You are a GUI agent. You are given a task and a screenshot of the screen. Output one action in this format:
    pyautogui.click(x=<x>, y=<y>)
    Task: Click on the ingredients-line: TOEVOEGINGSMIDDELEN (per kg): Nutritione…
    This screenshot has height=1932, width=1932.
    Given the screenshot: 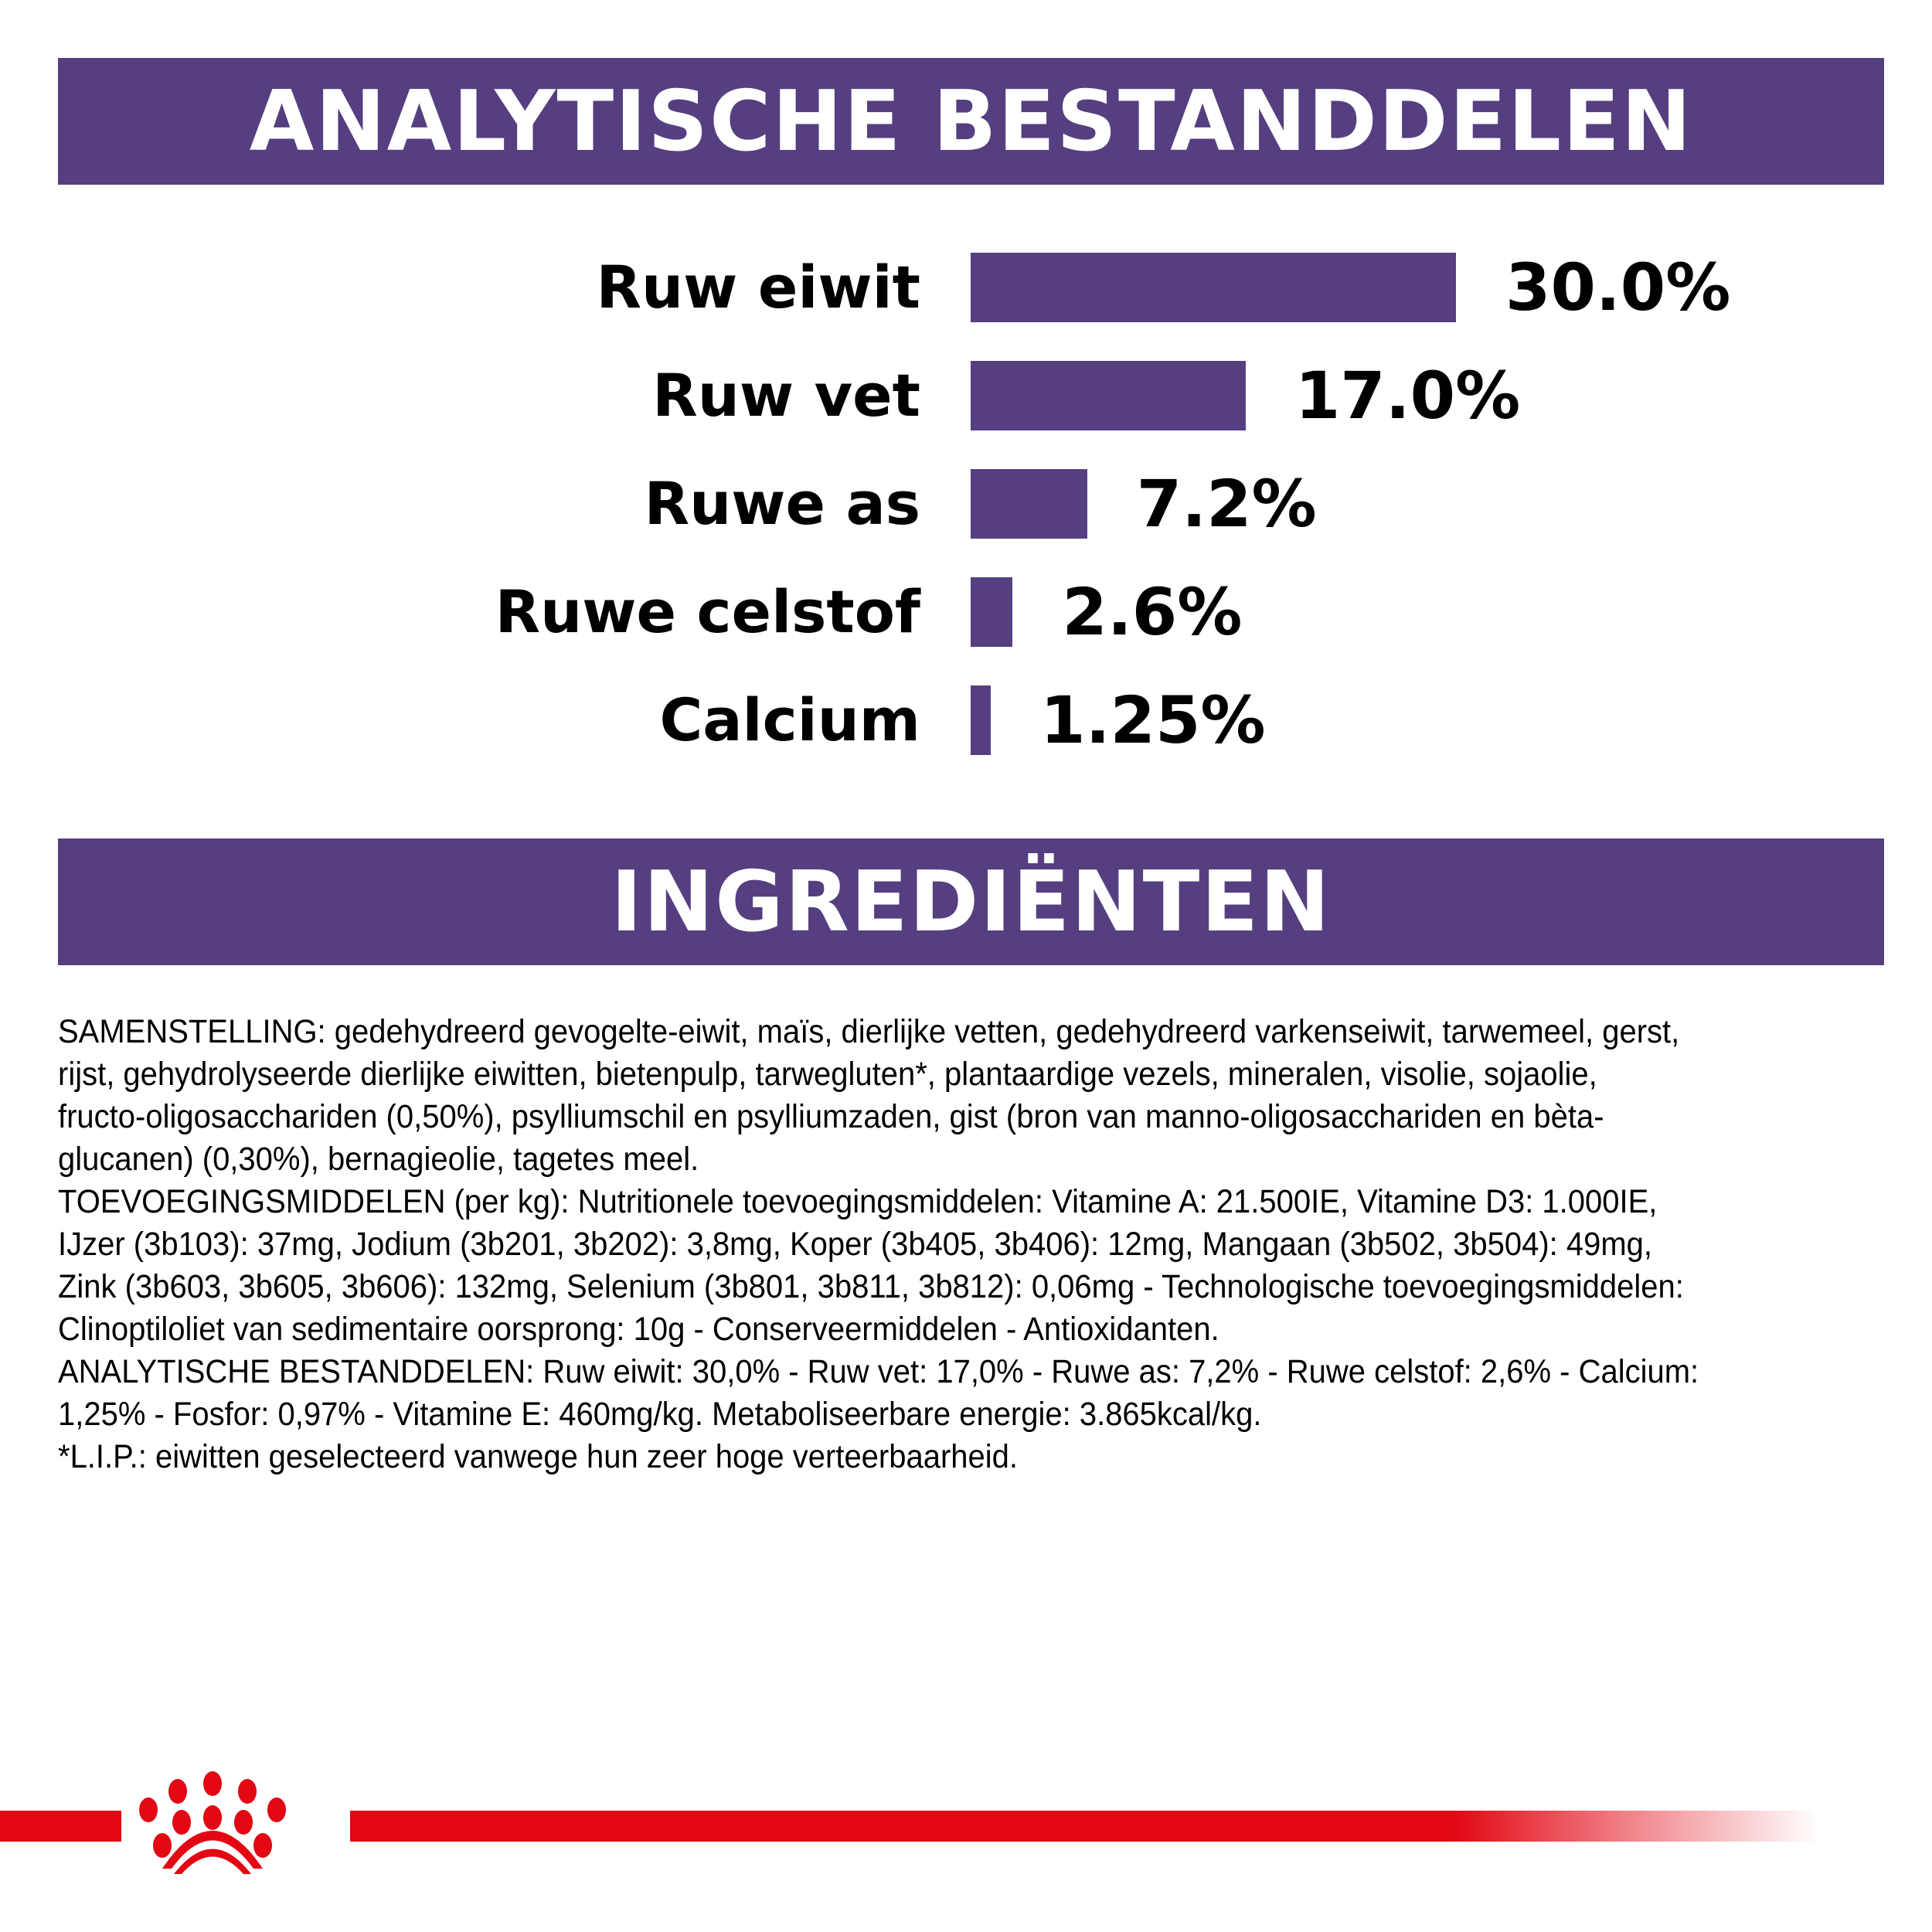 What is the action you would take?
    pyautogui.click(x=858, y=1201)
    